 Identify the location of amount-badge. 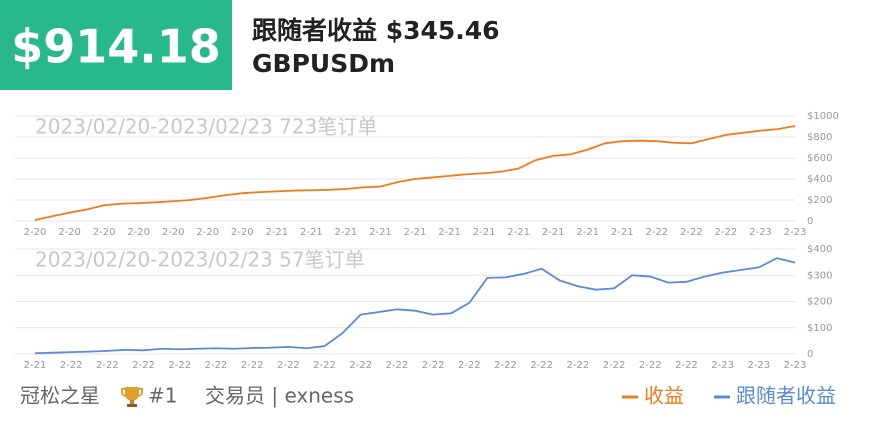
(116, 45).